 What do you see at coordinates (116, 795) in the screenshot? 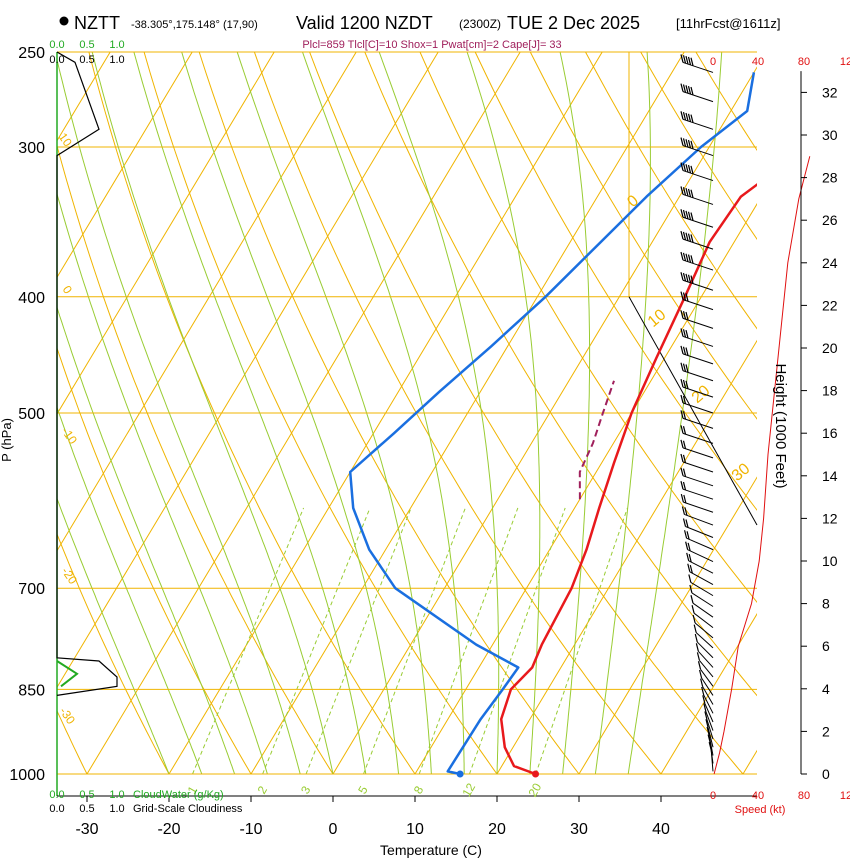
I see `cloud-water-bottom-tick: 1.0` at bounding box center [116, 795].